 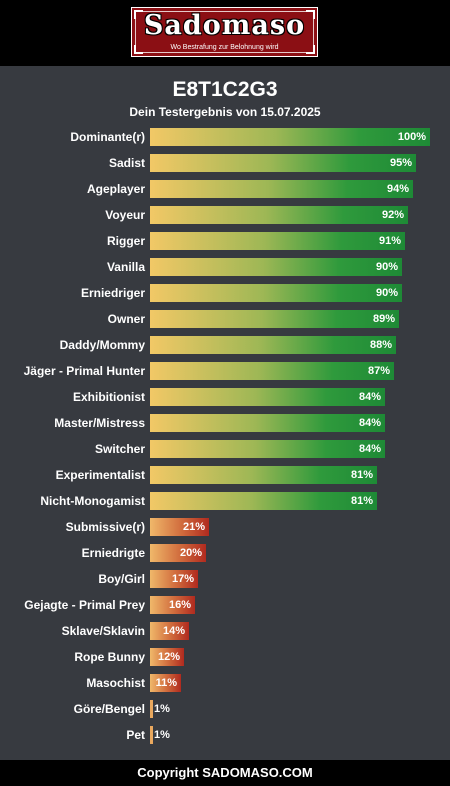 What do you see at coordinates (400, 163) in the screenshot?
I see `value-label: 95%` at bounding box center [400, 163].